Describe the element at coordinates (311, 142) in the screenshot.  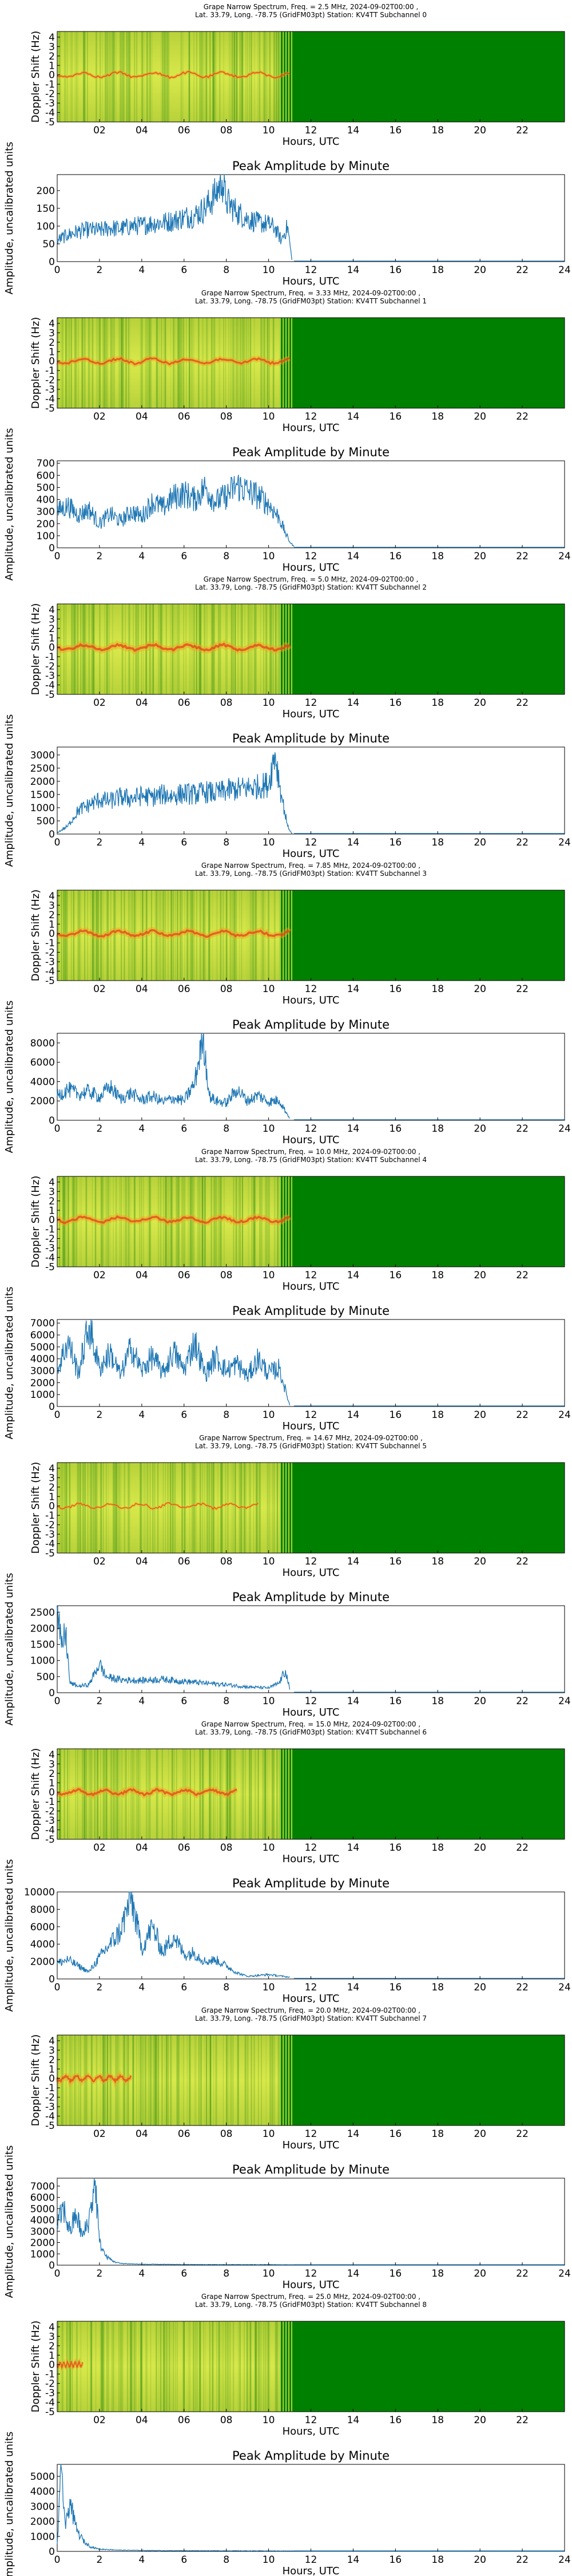
I see `spectrogram-x-axis-label: Hours, UTC` at that location.